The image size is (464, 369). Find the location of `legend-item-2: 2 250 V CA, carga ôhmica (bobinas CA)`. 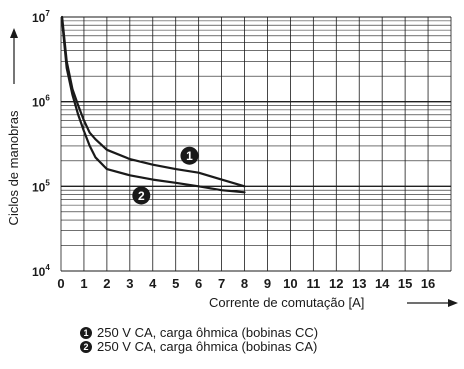

legend-item-2: 2 250 V CA, carga ôhmica (bobinas CA) is located at coordinates (199, 347).